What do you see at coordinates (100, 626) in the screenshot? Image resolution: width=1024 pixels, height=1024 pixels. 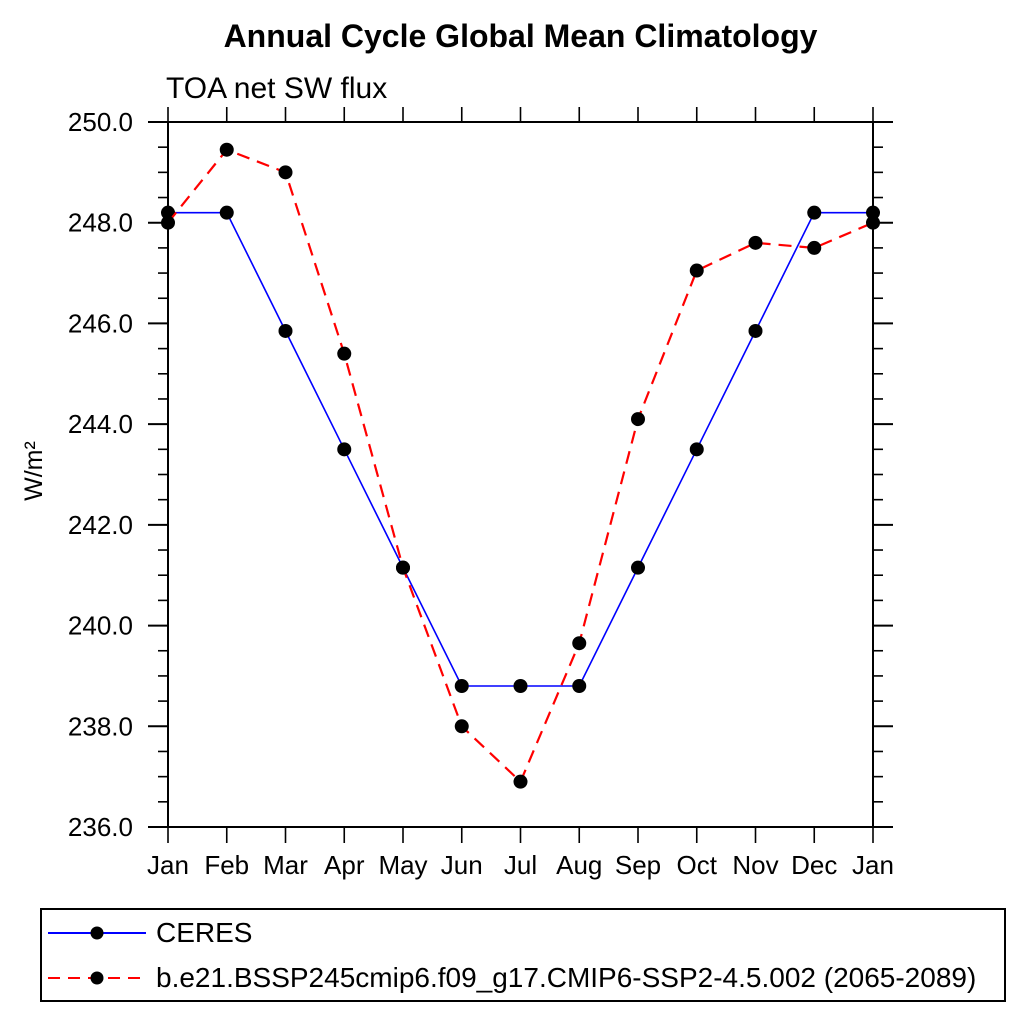 I see `y-tick-label: 240.0` at bounding box center [100, 626].